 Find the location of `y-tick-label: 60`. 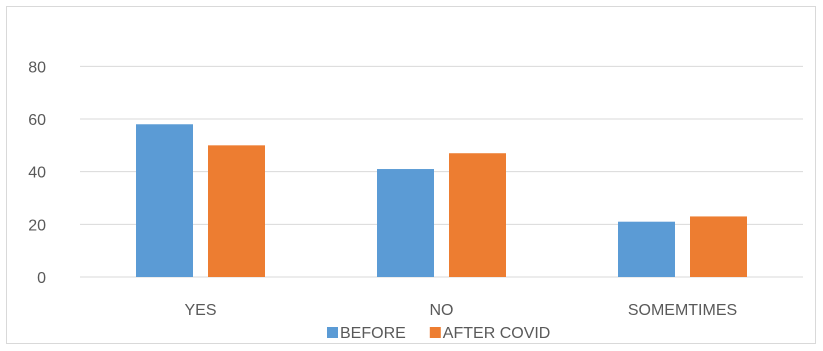

y-tick-label: 60 is located at coordinates (37, 120).